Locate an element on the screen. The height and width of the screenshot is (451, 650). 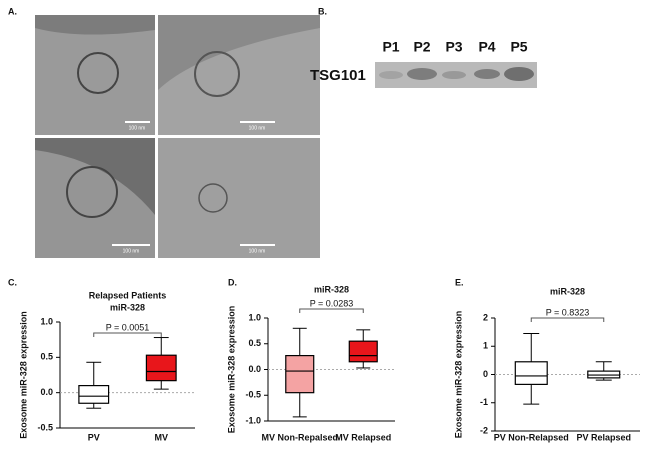
y-tick-label: 0 is located at coordinates (485, 374).